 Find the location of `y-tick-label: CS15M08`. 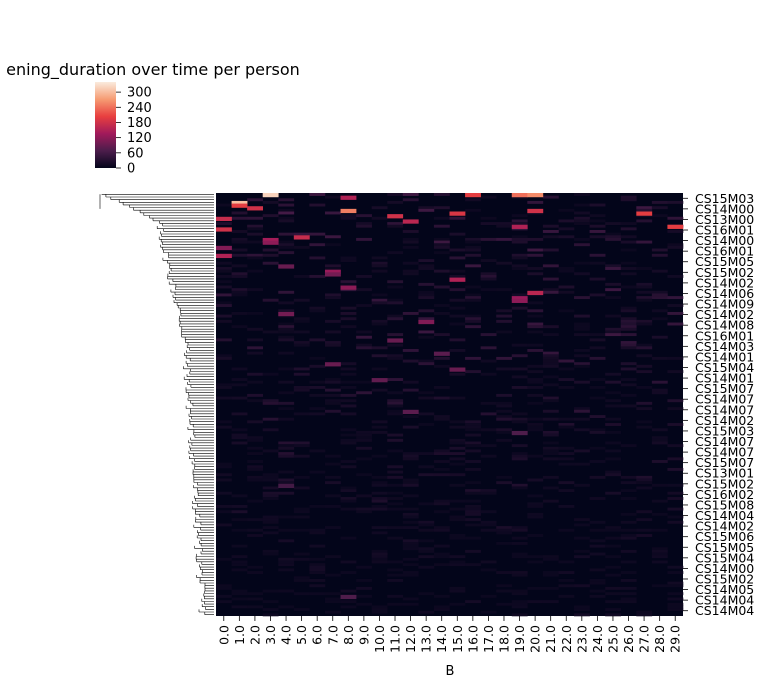

y-tick-label: CS15M08 is located at coordinates (724, 504).